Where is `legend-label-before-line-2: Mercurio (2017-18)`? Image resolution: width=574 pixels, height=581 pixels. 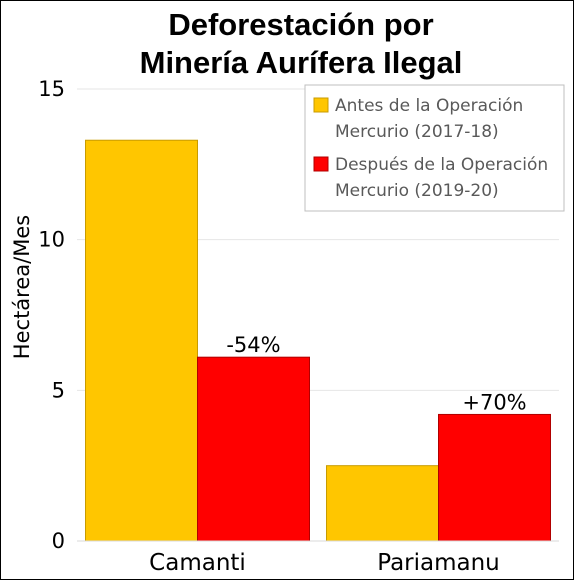 legend-label-before-line-2: Mercurio (2017-18) is located at coordinates (417, 132).